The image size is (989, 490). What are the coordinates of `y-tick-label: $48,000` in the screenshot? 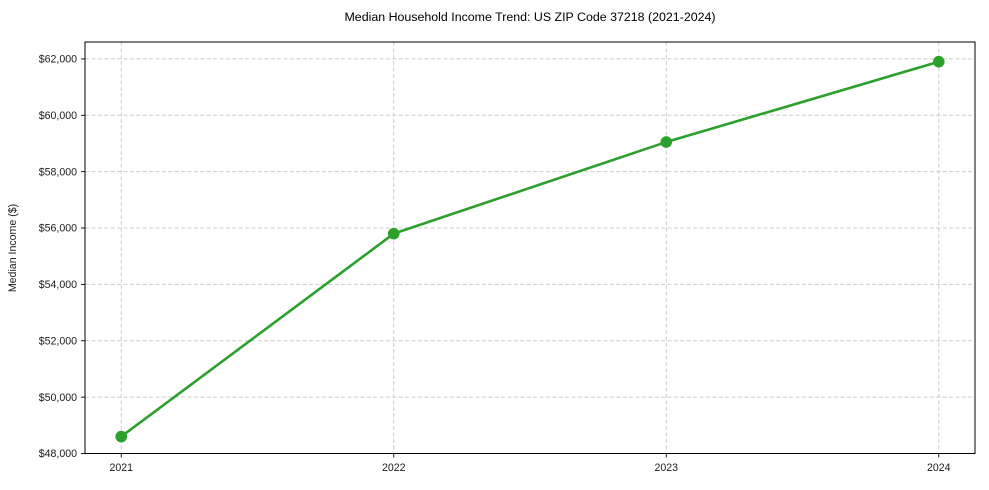 It's located at (58, 454).